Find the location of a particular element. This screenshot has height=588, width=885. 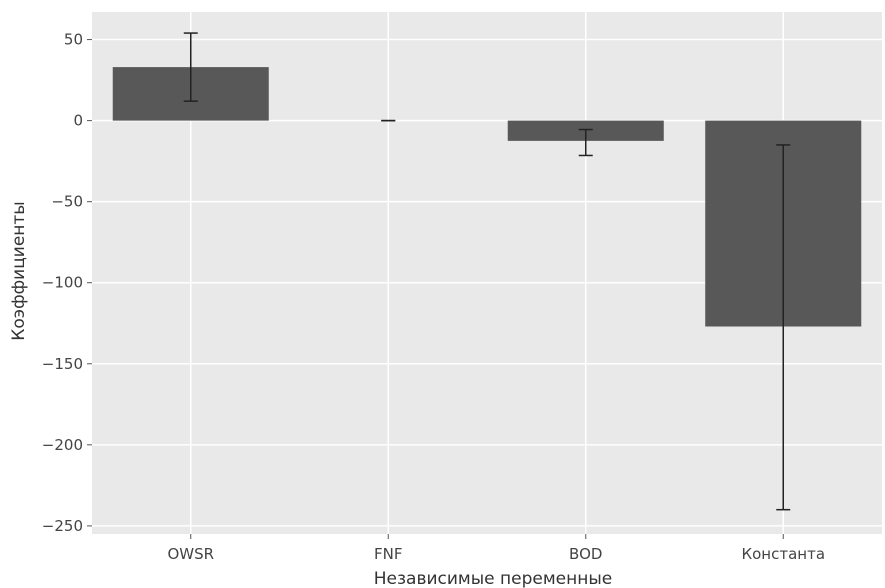

y-tick-label: −100 is located at coordinates (62, 283).